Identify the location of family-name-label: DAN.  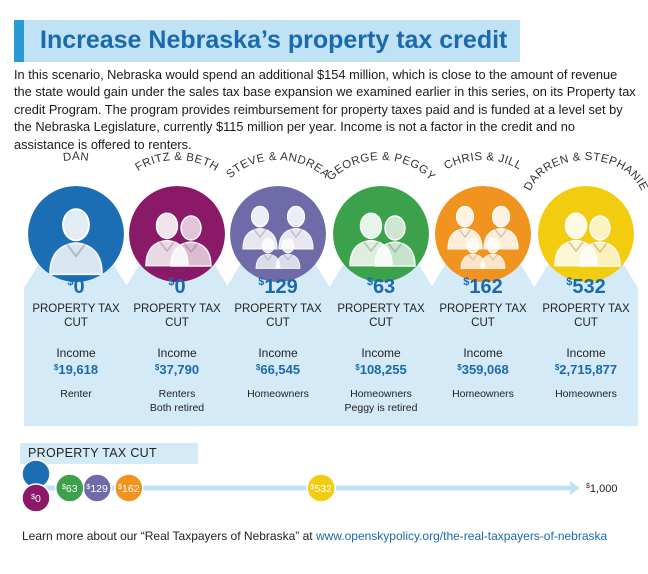
(76, 178).